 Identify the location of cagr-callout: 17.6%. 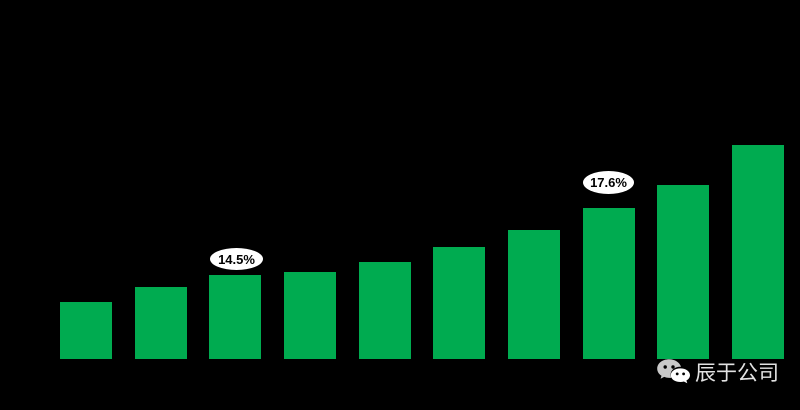
(608, 182).